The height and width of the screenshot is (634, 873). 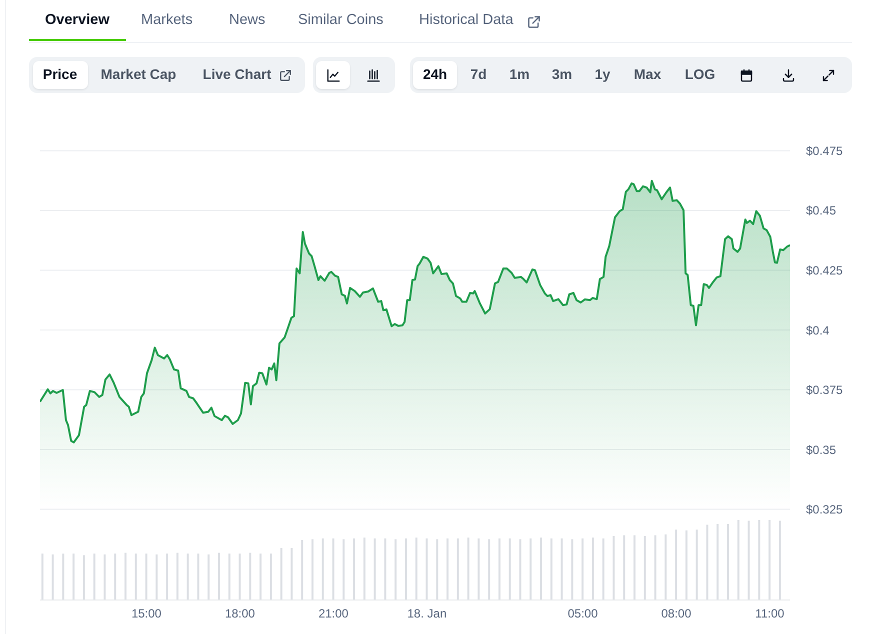 What do you see at coordinates (562, 74) in the screenshot?
I see `text: 3m` at bounding box center [562, 74].